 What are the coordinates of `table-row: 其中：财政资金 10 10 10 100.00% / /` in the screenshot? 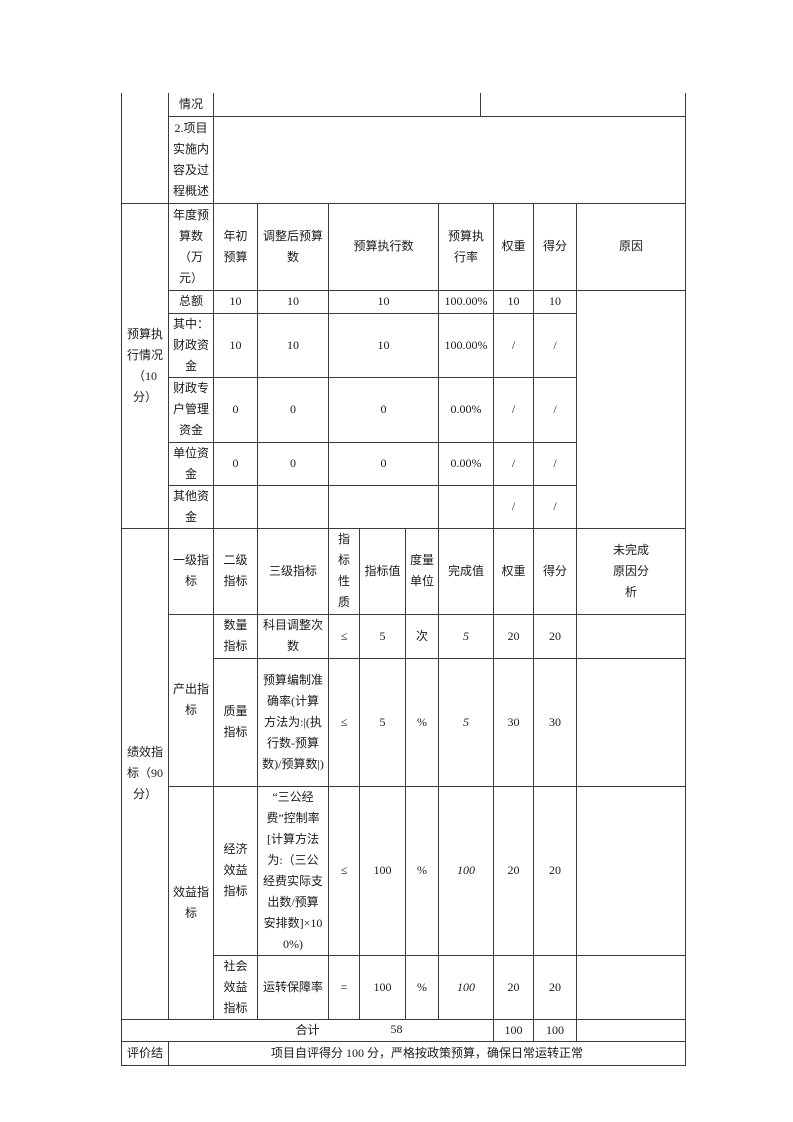 It's located at (404, 345).